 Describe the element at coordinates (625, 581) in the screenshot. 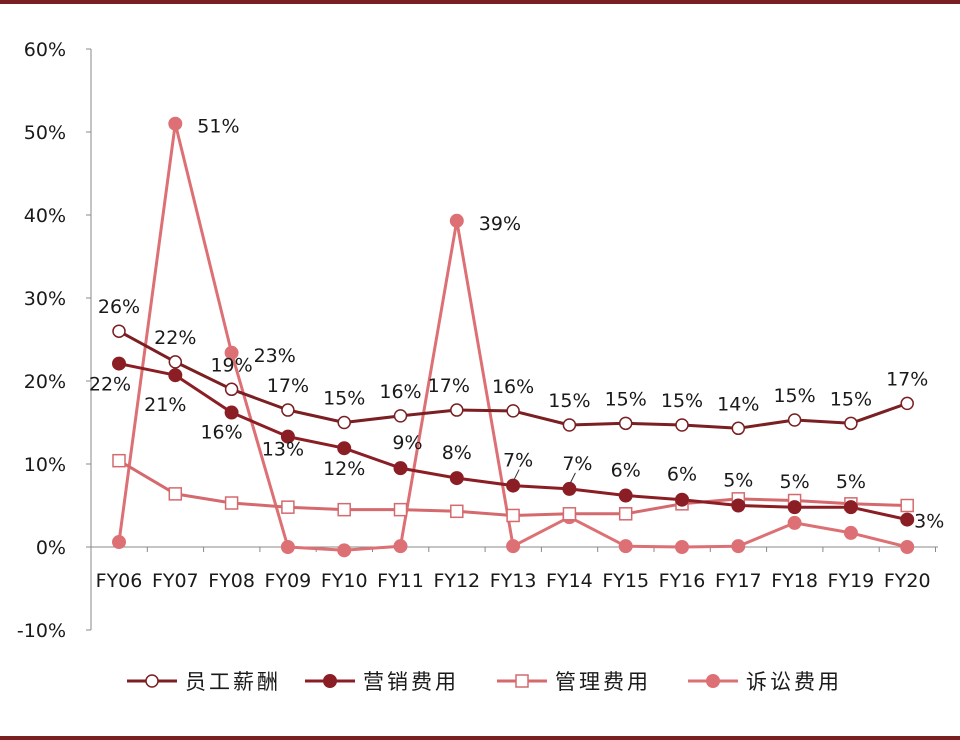

I see `x-tick-label: FY15` at that location.